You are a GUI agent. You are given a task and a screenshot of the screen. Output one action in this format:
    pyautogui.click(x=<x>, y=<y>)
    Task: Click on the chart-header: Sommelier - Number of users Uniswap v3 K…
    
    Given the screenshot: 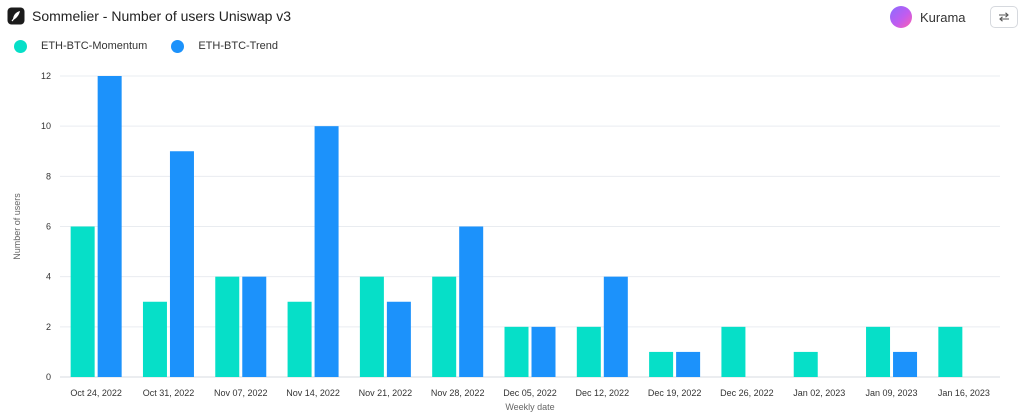 What is the action you would take?
    pyautogui.click(x=513, y=17)
    